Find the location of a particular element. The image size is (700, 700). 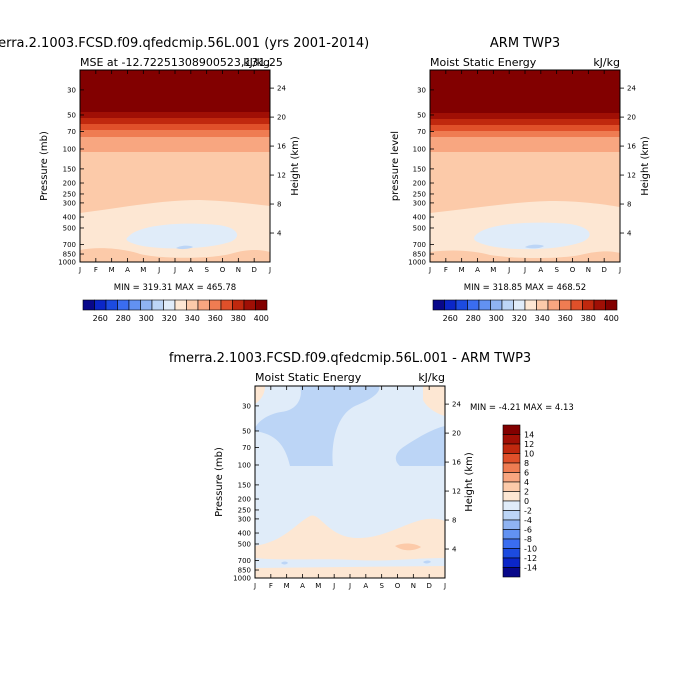

colorbar-label: 10 is located at coordinates (529, 454).